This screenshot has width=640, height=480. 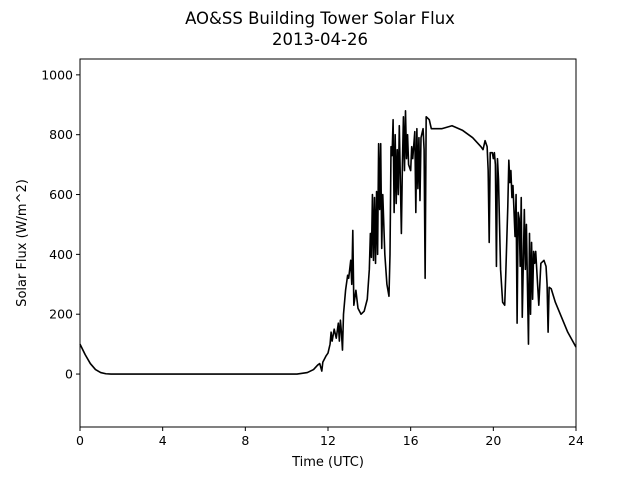 I want to click on x-tick-label: 8, so click(x=245, y=440).